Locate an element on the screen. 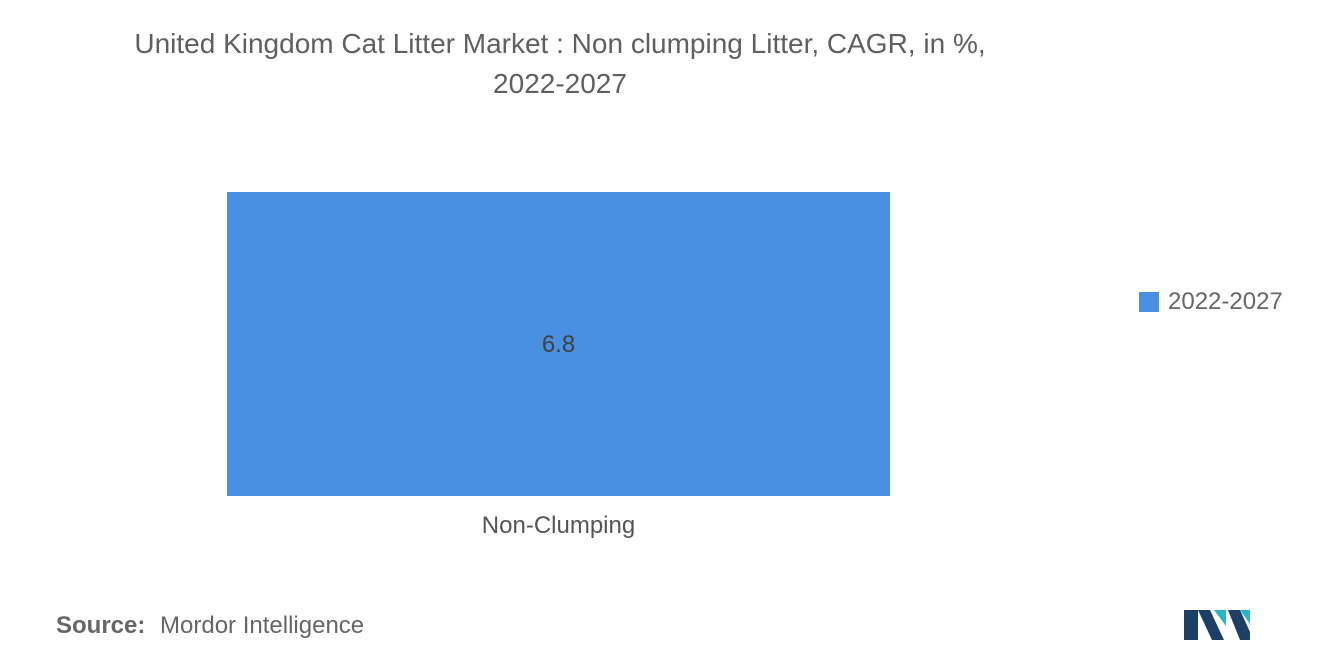 The image size is (1320, 665). bar-value-label: 6.8 is located at coordinates (558, 344).